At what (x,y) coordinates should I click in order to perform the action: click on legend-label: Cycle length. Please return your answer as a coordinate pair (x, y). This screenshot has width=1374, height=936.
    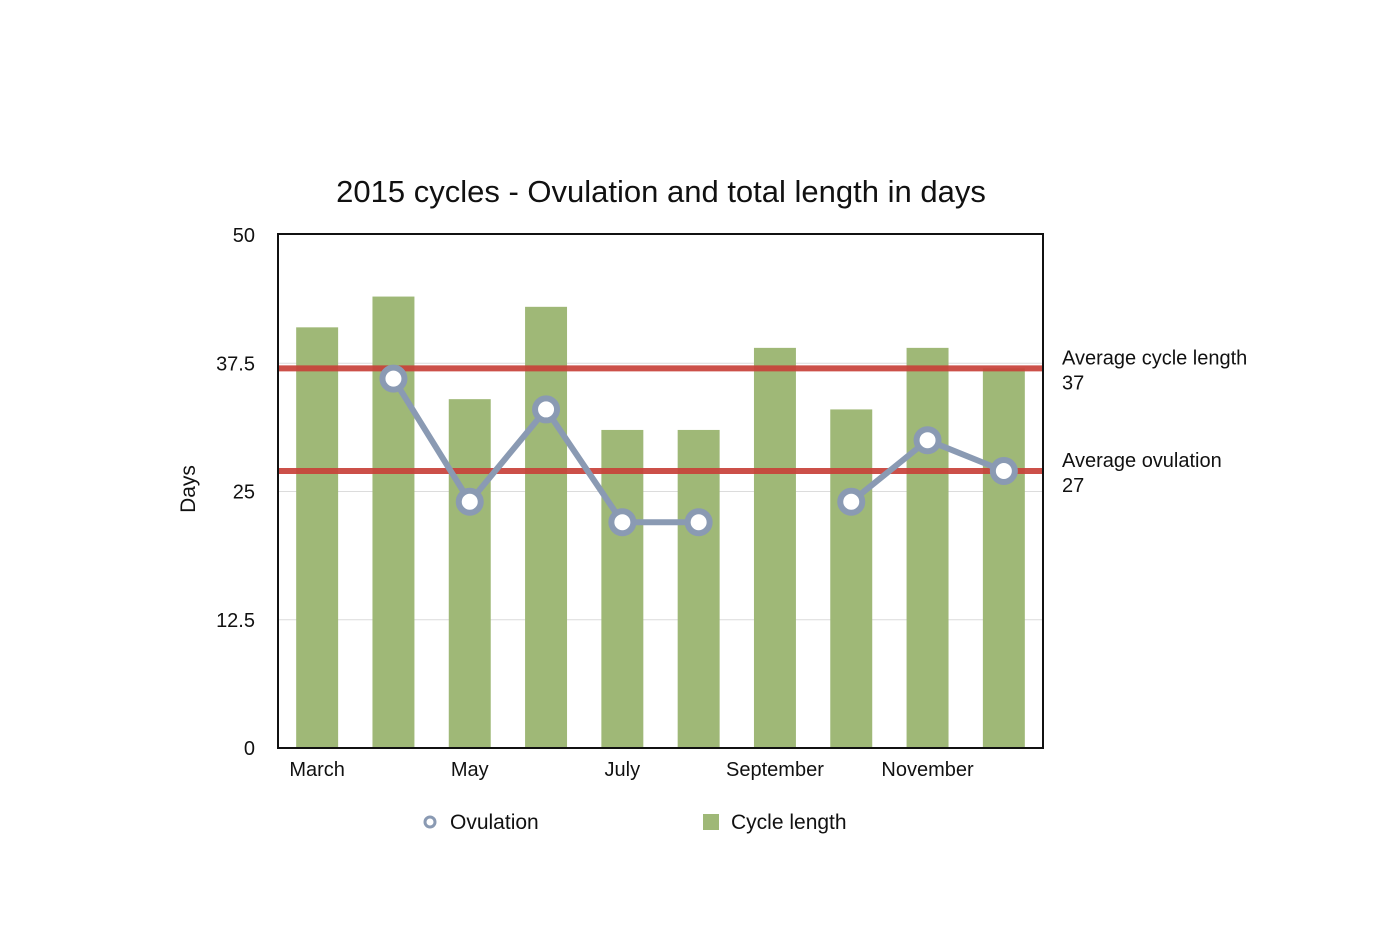
    Looking at the image, I should click on (789, 822).